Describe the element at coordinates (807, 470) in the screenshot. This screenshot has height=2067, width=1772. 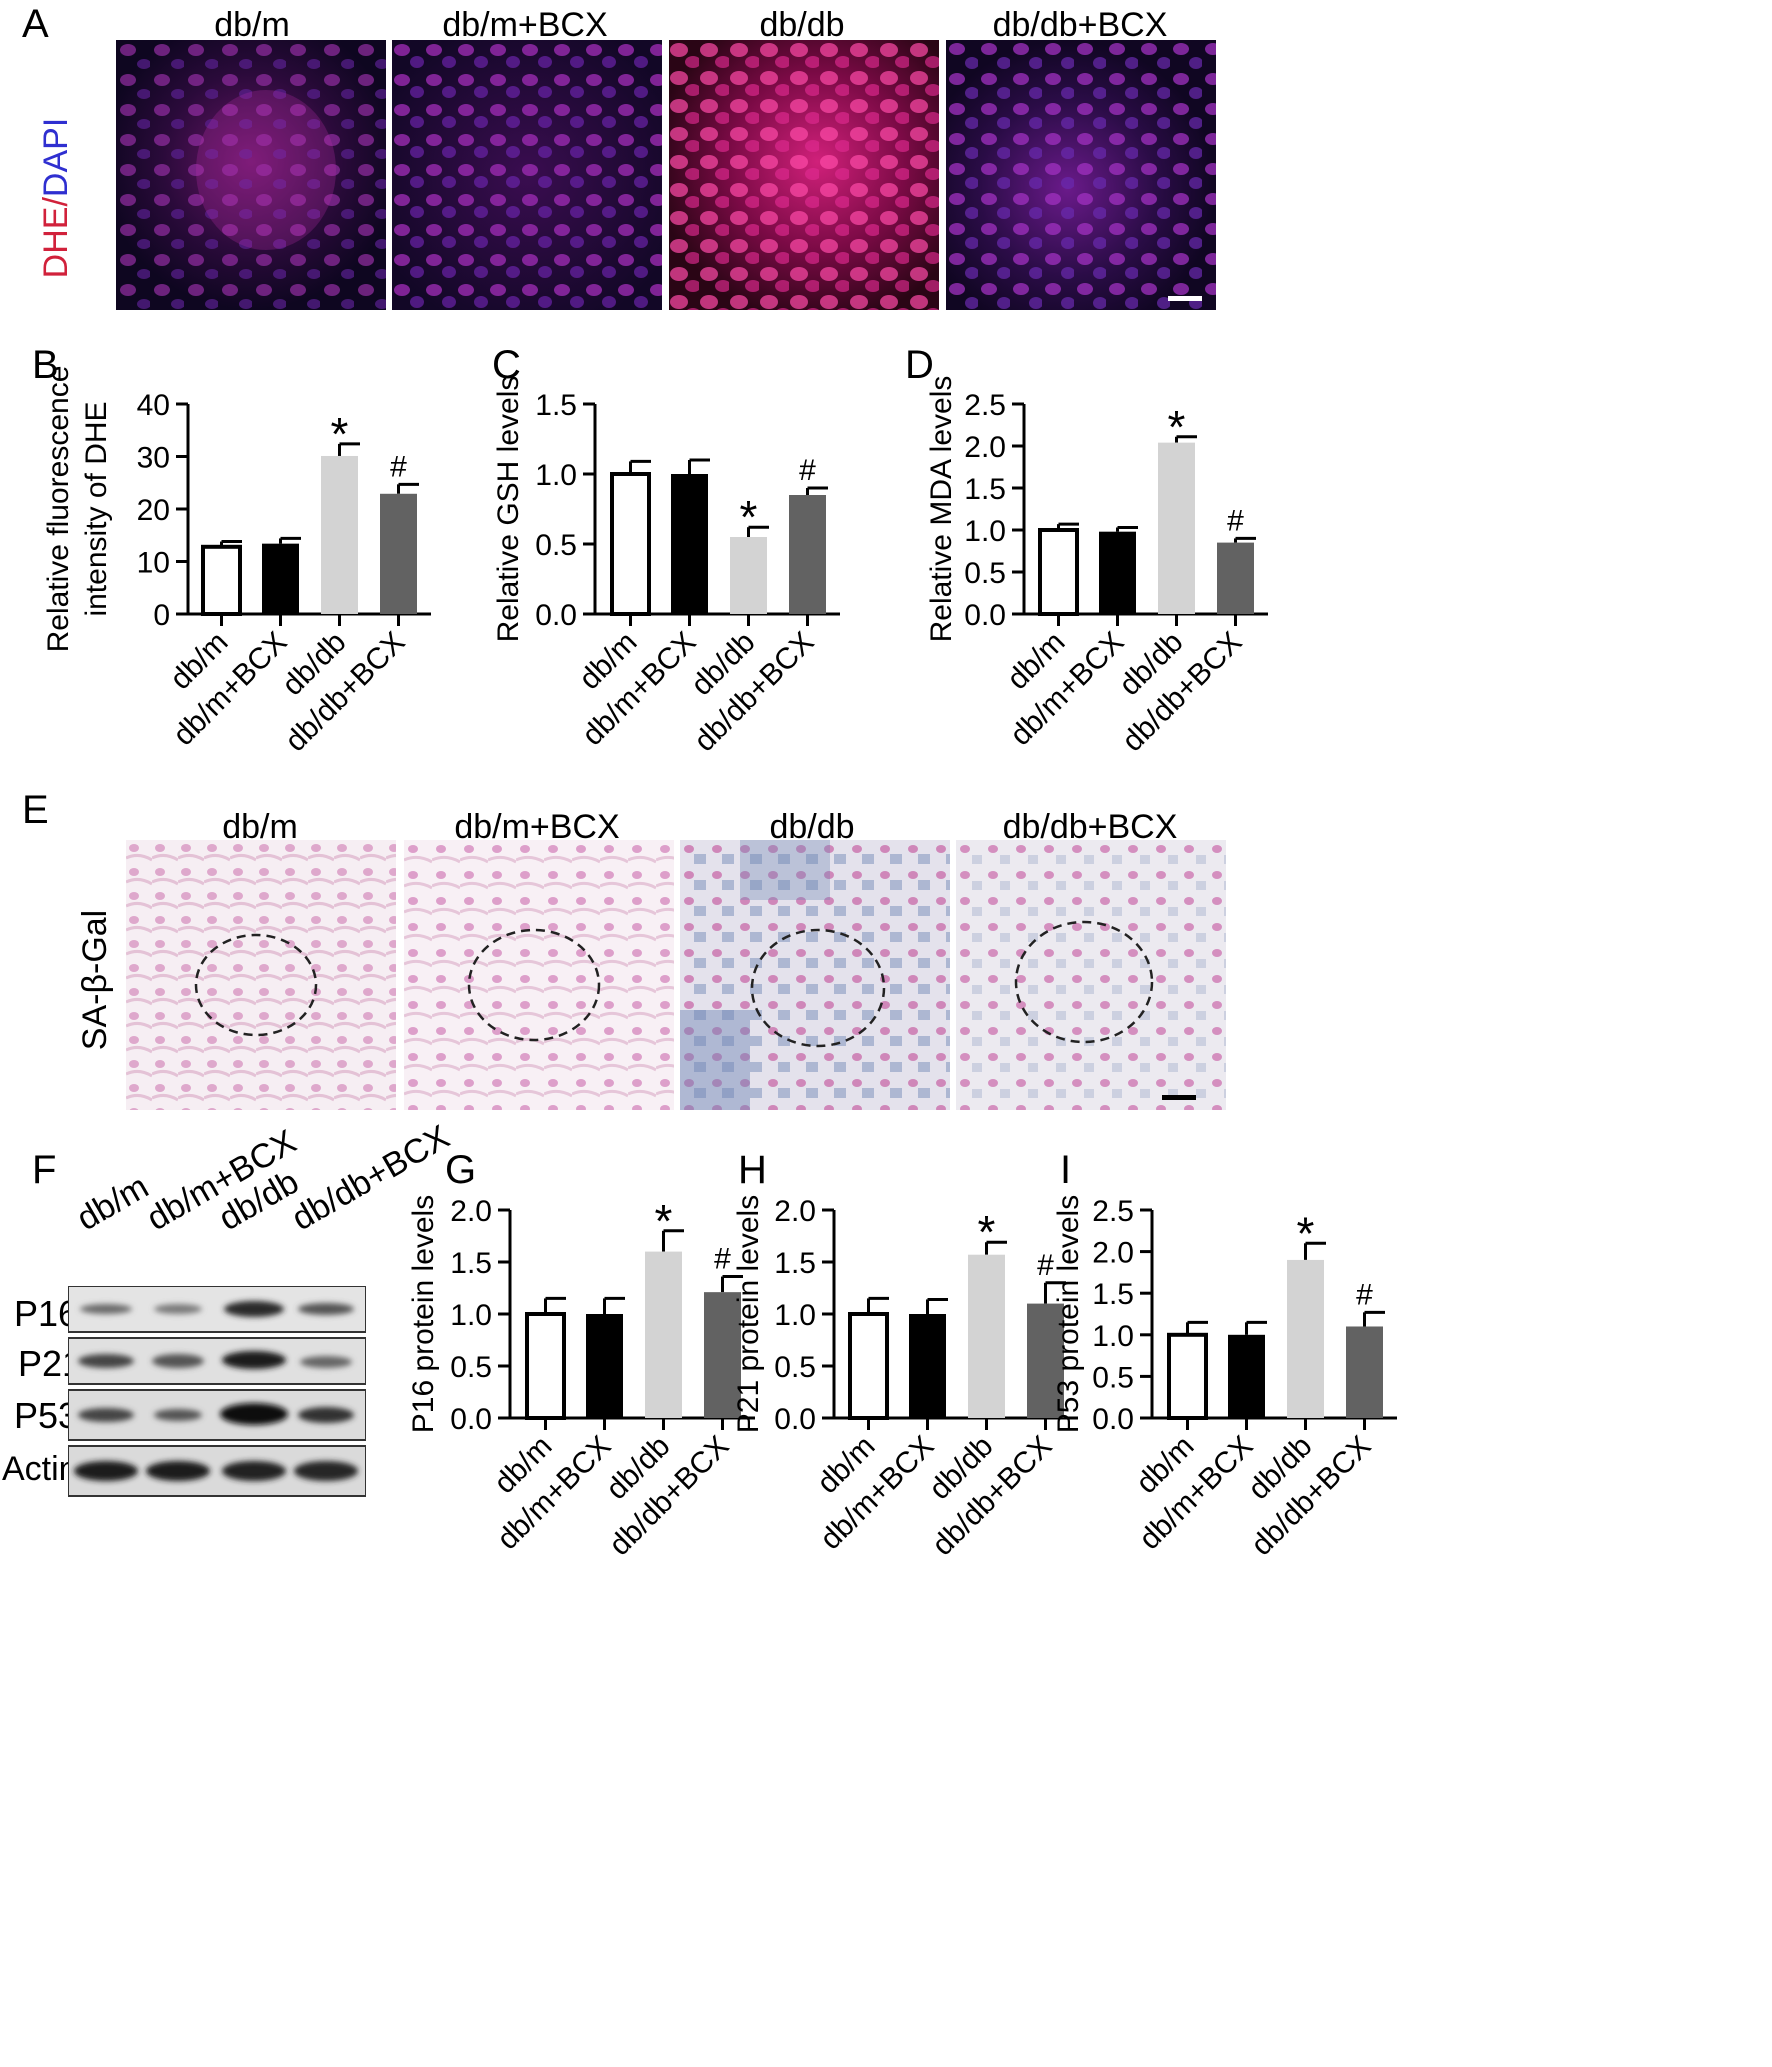
I see `chart-C-significance-4: #` at that location.